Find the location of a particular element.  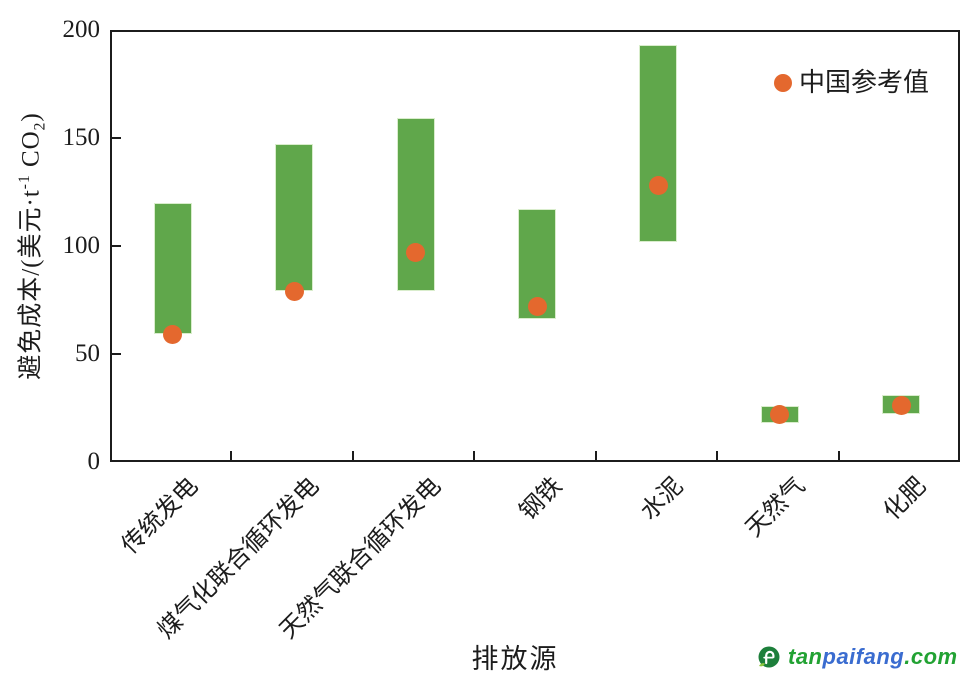

x-category-label: 传统发电 is located at coordinates (160, 516).